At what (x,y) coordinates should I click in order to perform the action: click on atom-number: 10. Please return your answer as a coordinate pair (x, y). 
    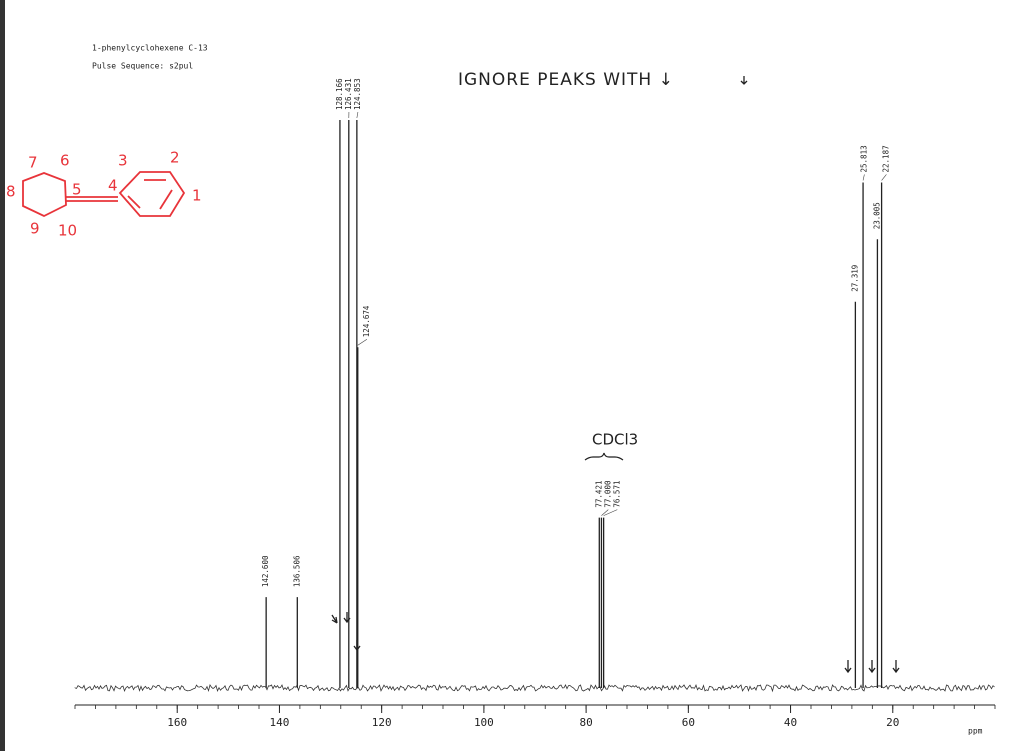
    Looking at the image, I should click on (67, 231).